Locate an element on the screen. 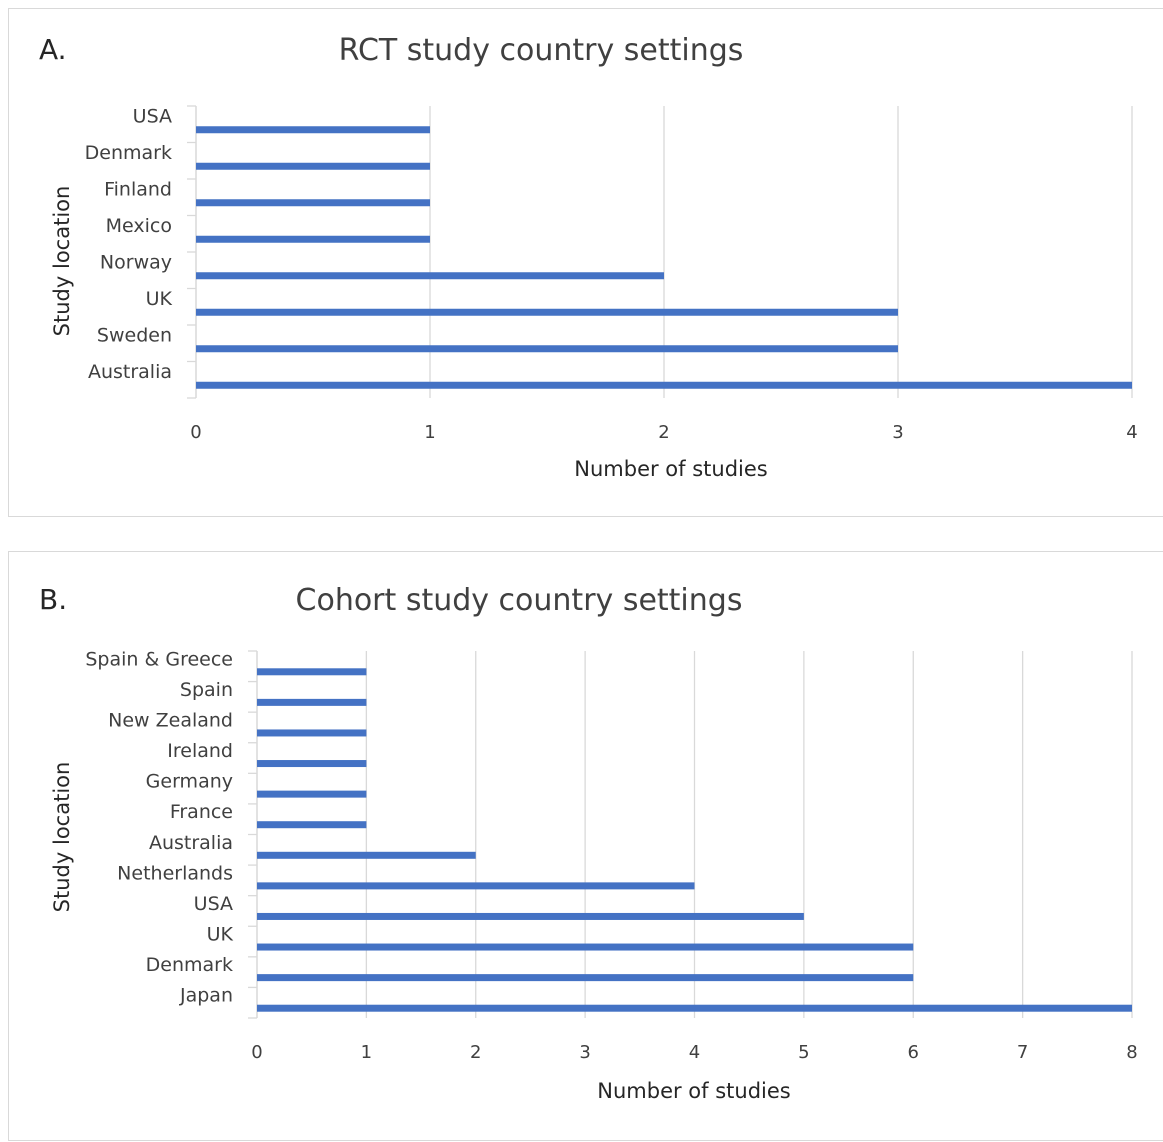 Image resolution: width=1163 pixels, height=1142 pixels. category-label: Spain is located at coordinates (206, 690).